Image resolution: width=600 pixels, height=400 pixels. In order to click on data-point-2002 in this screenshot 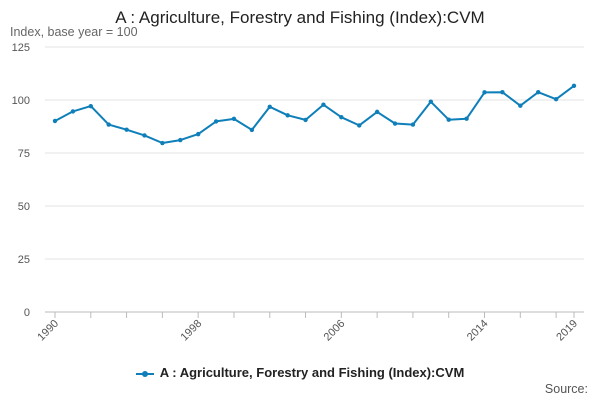, I will do `click(269, 106)`.